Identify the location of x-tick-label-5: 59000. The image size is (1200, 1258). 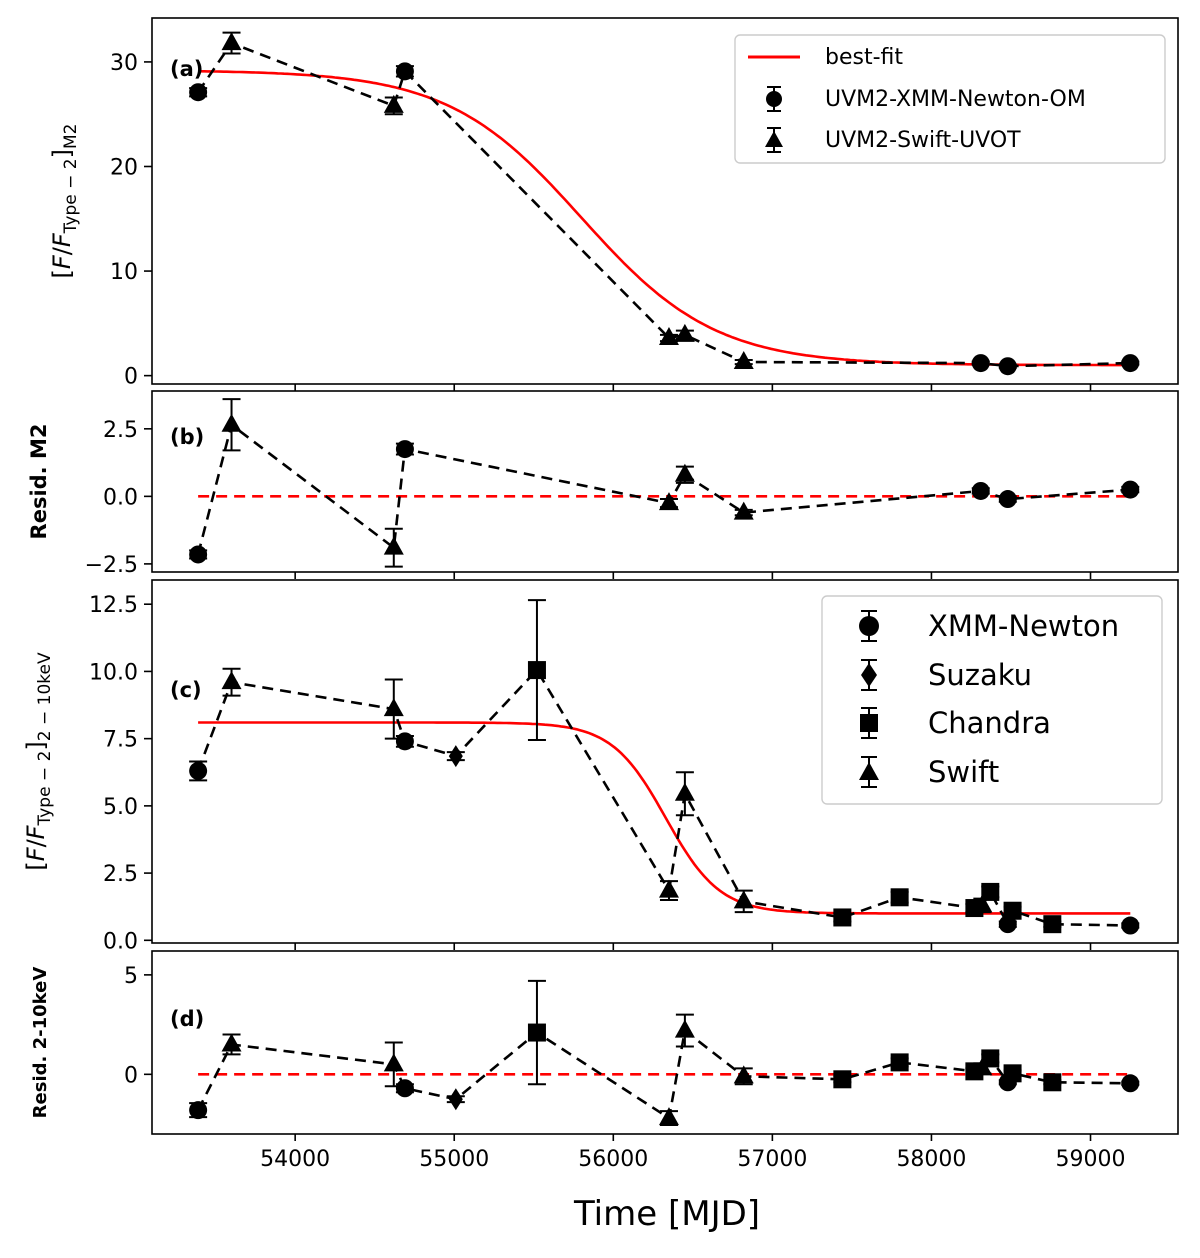
(1091, 1159).